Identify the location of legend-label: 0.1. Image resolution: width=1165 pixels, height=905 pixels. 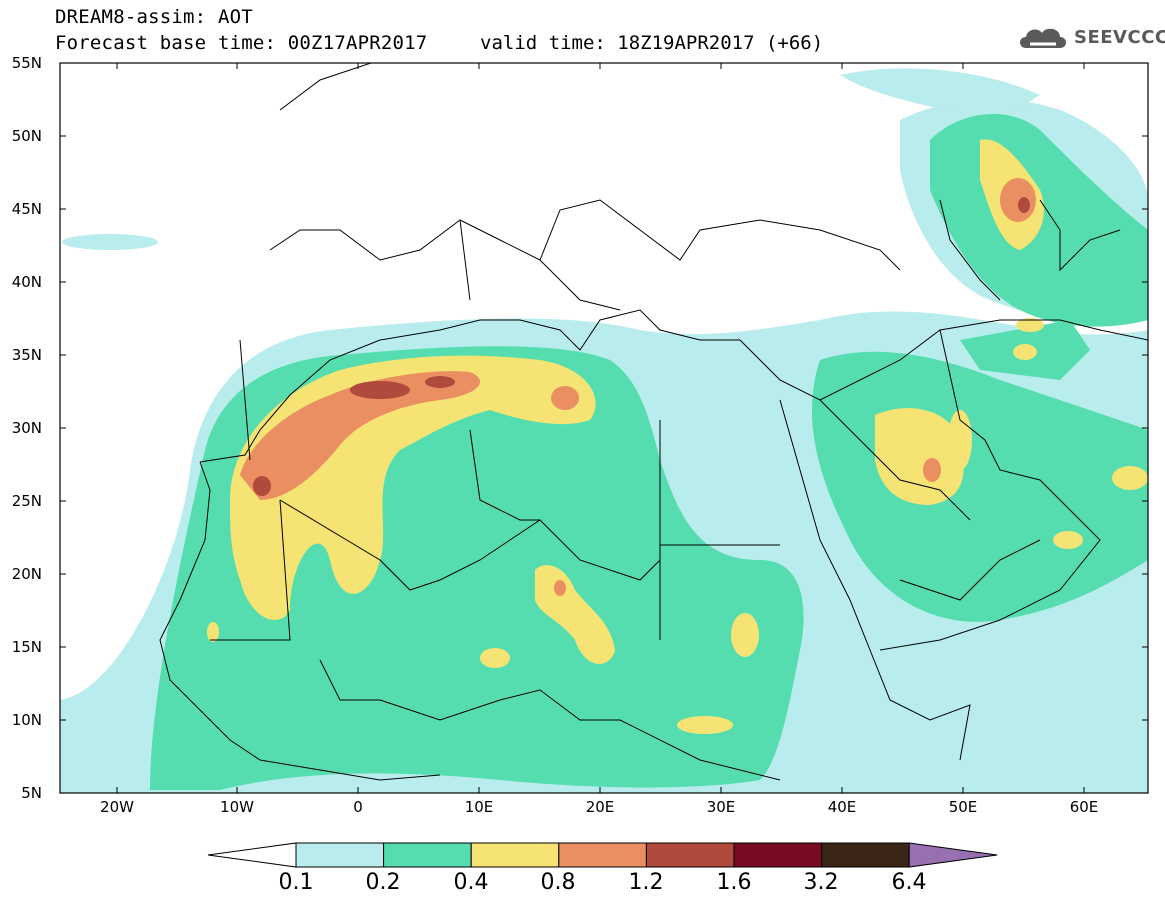
(296, 882).